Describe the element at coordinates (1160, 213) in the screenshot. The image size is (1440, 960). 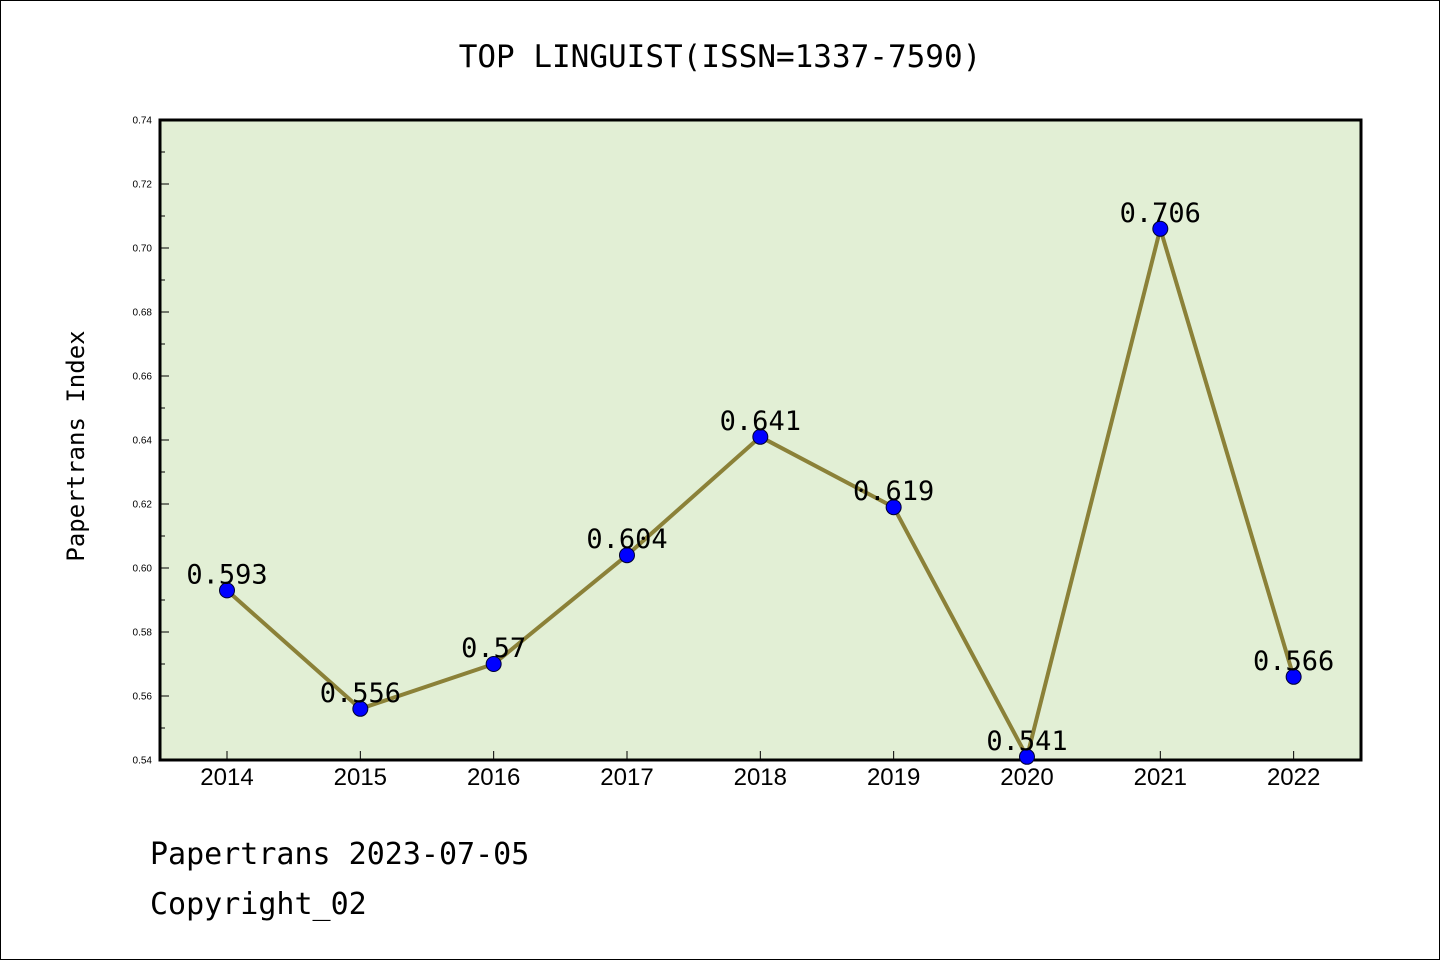
I see `data-label: 0.706` at that location.